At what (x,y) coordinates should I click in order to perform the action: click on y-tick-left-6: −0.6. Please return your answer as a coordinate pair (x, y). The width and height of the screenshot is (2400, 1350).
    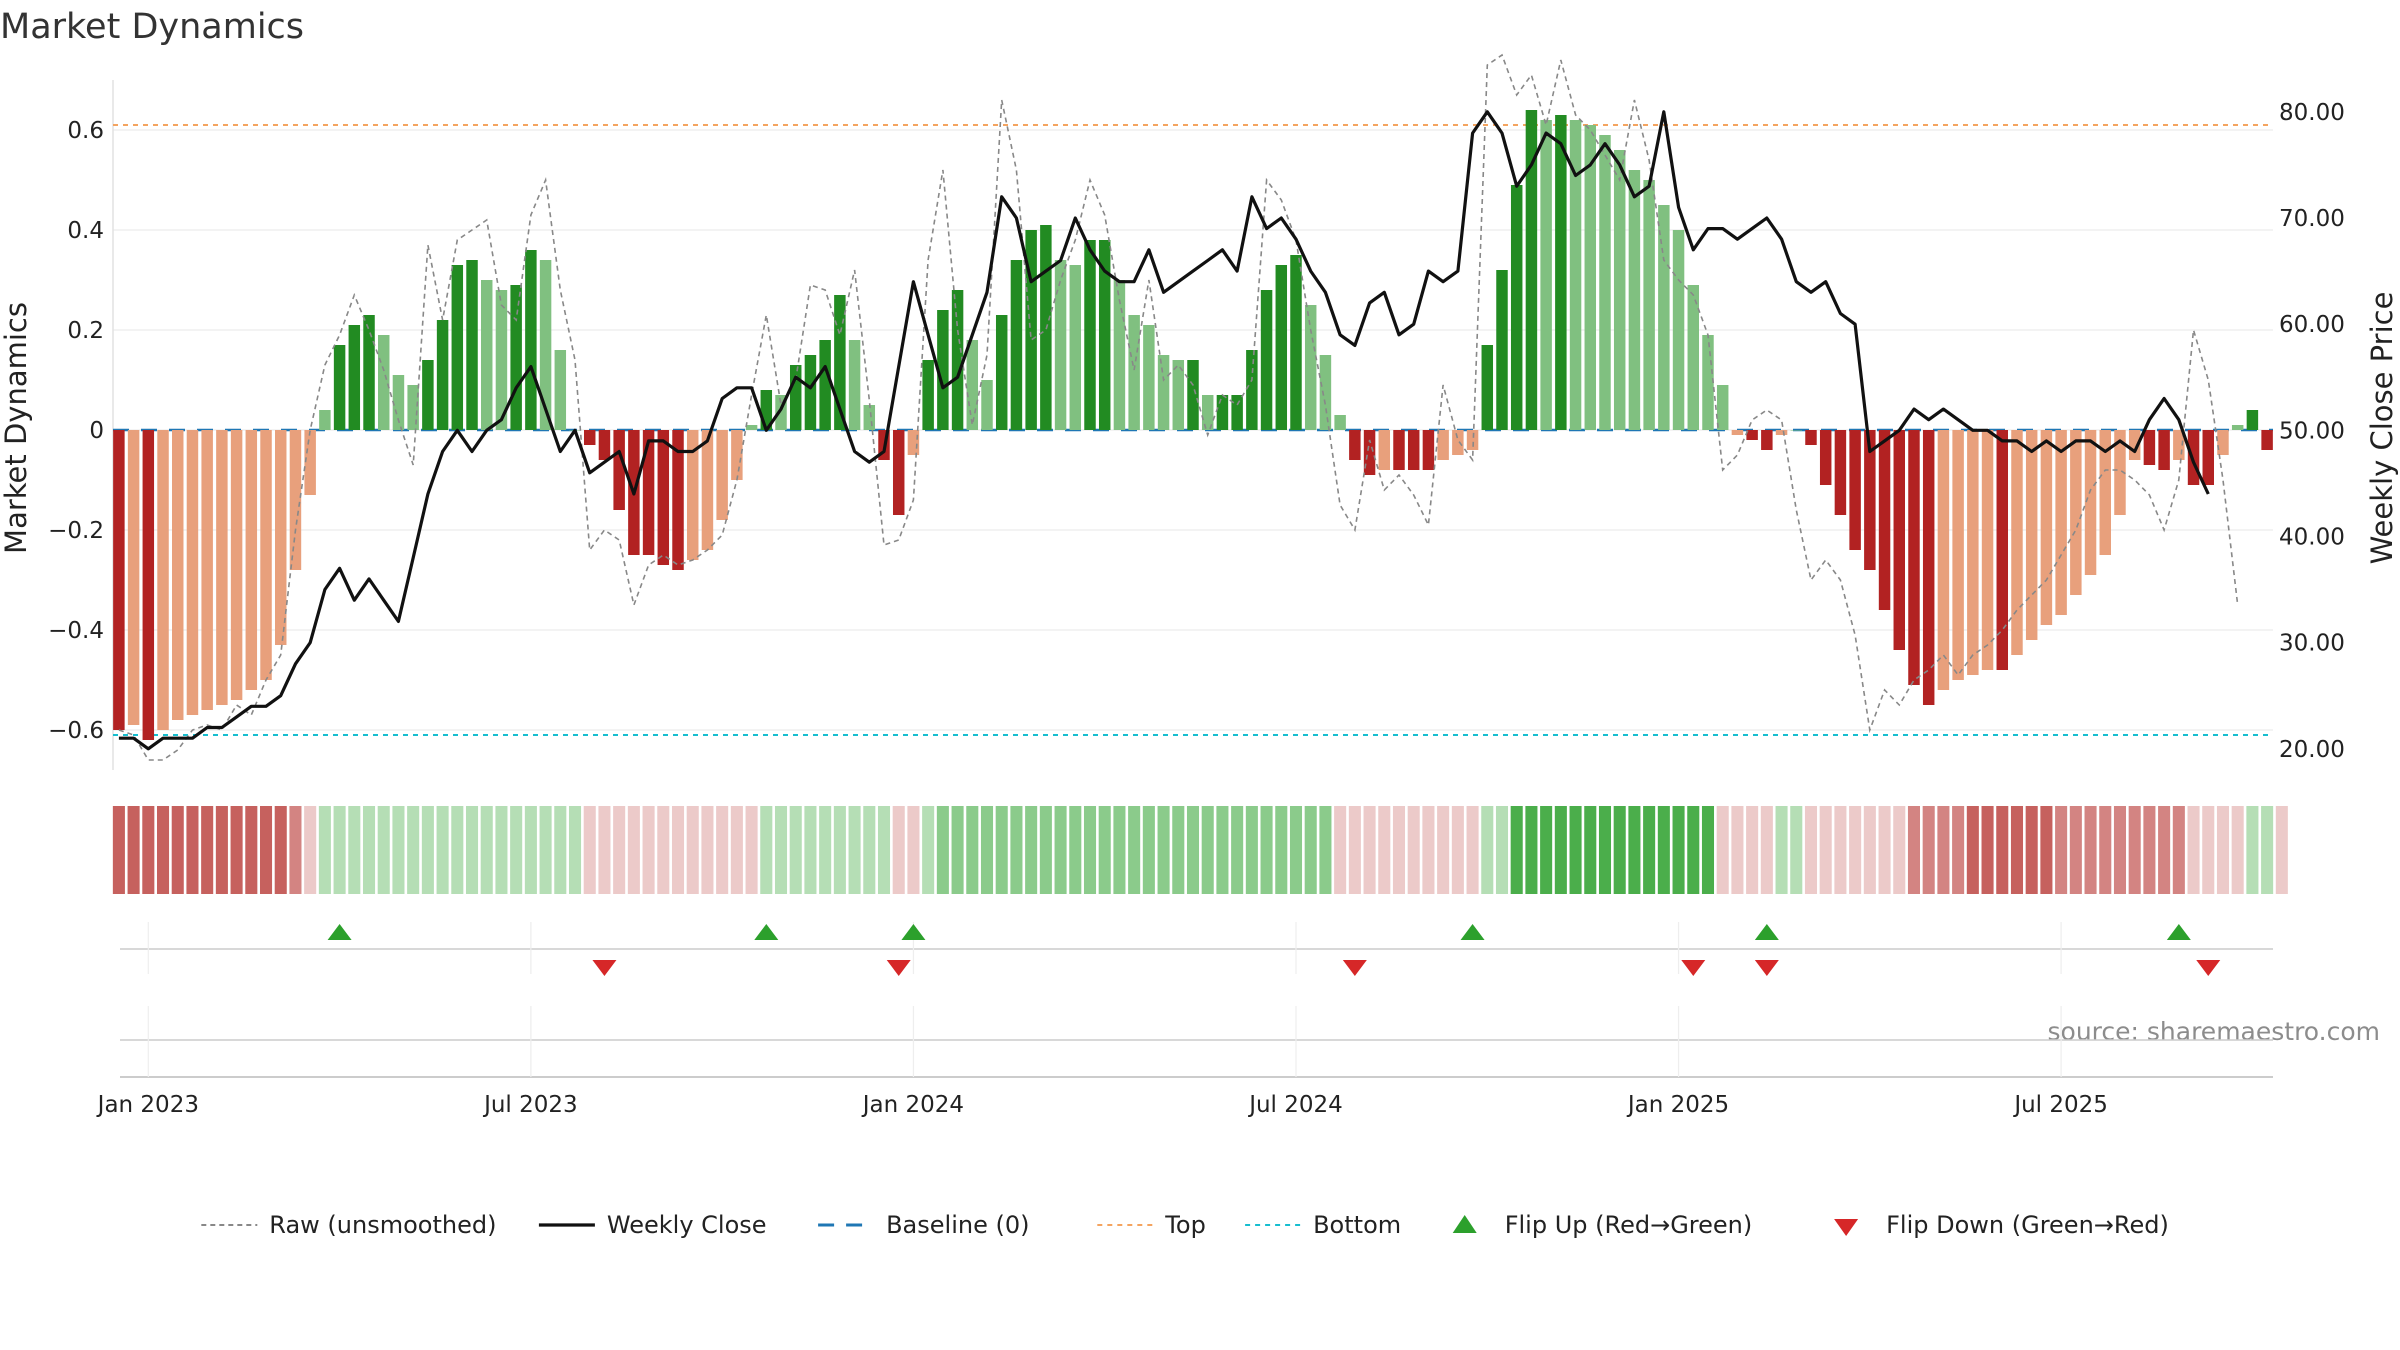
    Looking at the image, I should click on (76, 731).